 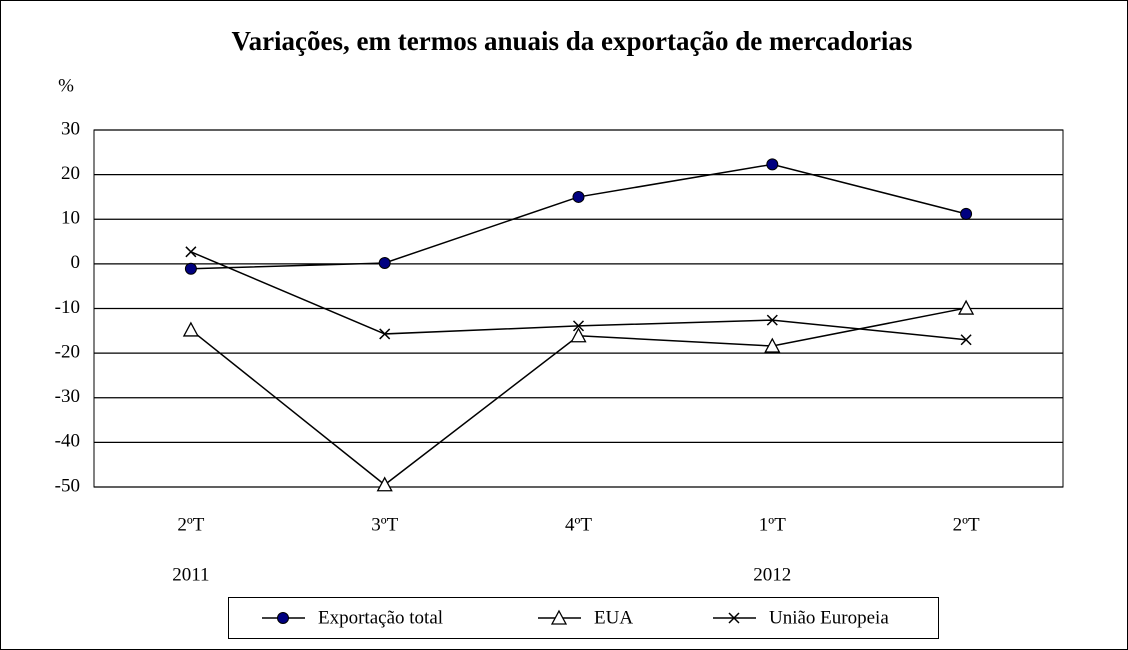 What do you see at coordinates (67, 485) in the screenshot?
I see `y-tick-label: -50` at bounding box center [67, 485].